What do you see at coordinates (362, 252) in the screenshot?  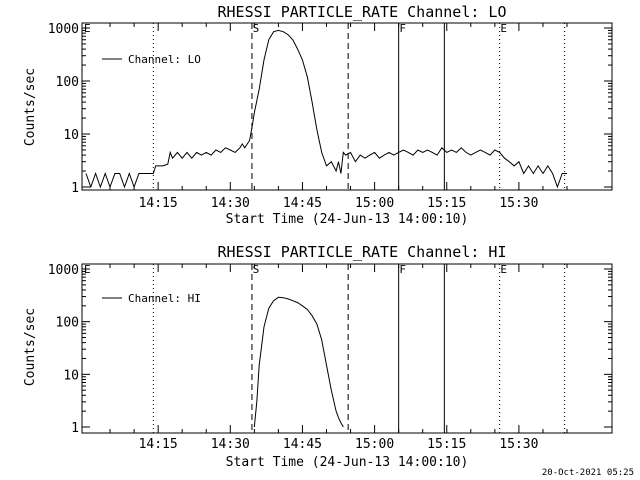 I see `panel-hi-title: RHESSI PARTICLE_RATE Channel: HI` at bounding box center [362, 252].